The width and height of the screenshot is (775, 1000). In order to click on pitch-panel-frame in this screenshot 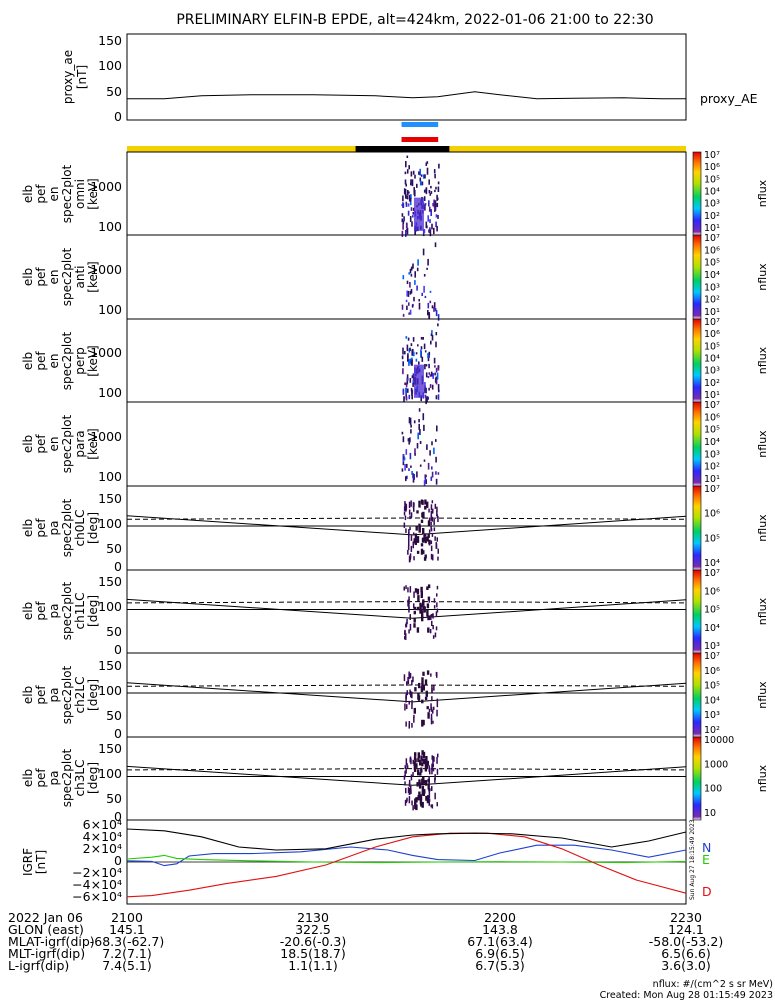, I will do `click(406, 778)`.